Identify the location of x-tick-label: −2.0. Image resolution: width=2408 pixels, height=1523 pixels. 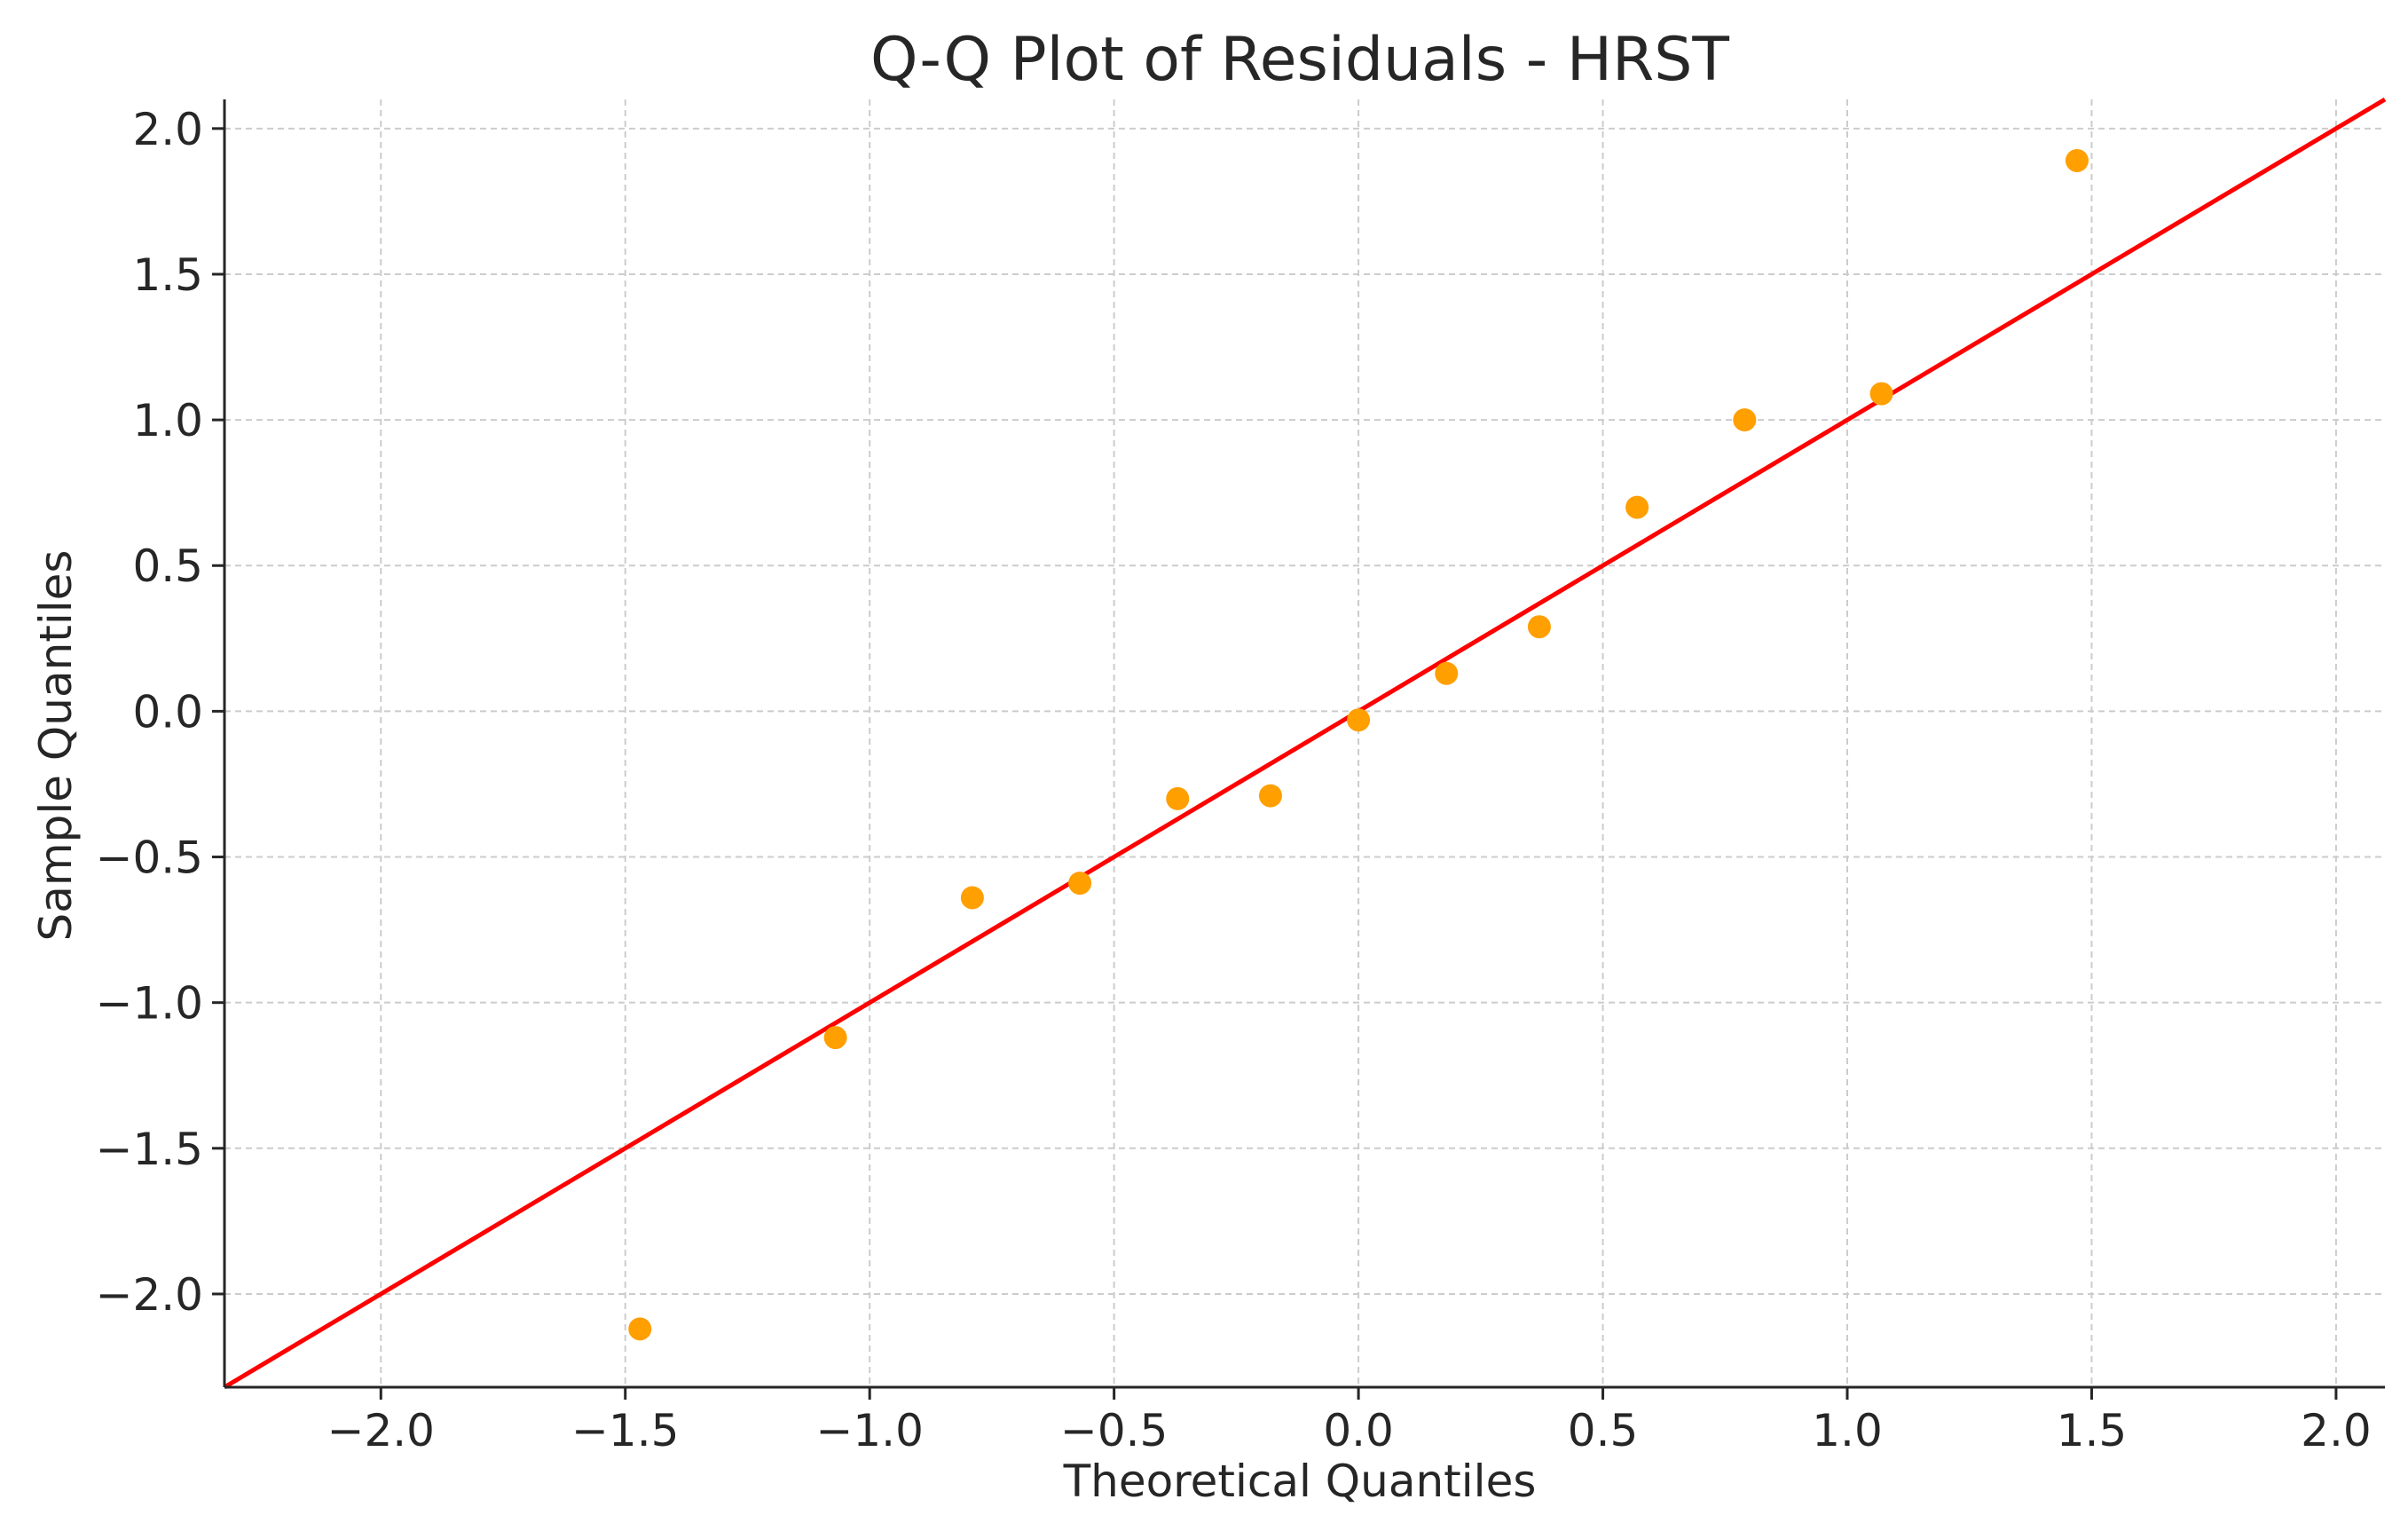
(381, 1430).